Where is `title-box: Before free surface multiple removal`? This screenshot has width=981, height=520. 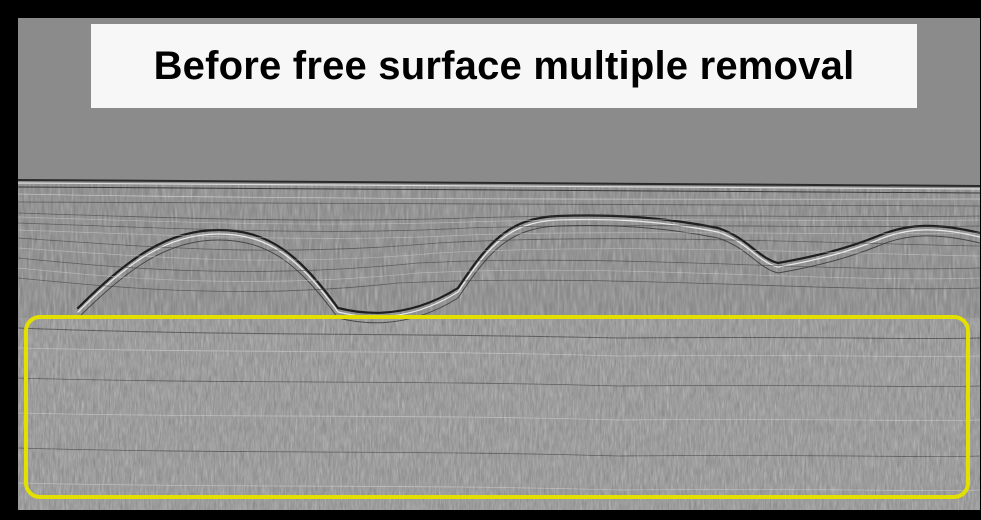
title-box: Before free surface multiple removal is located at coordinates (504, 66).